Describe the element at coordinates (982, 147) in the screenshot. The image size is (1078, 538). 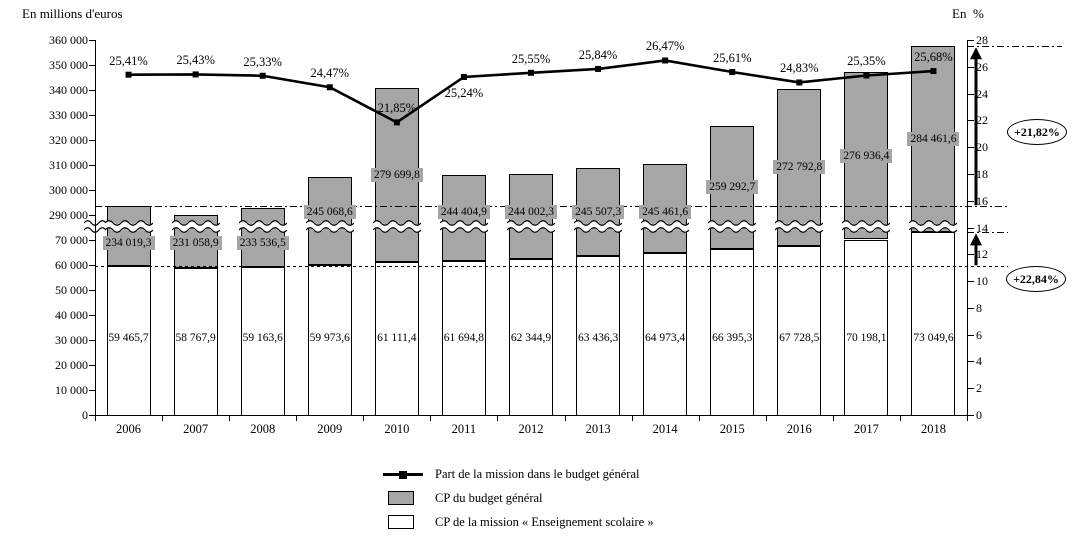
I see `pct-axis-tick-label: 20` at that location.